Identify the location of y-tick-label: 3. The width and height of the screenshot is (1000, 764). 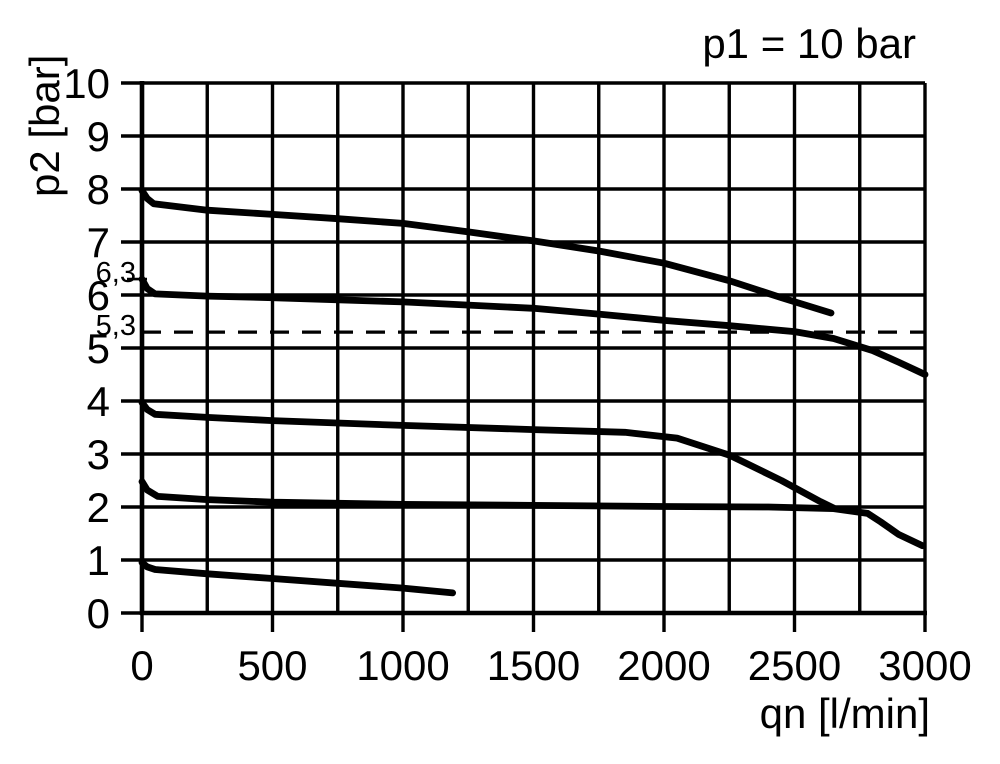
(98, 454).